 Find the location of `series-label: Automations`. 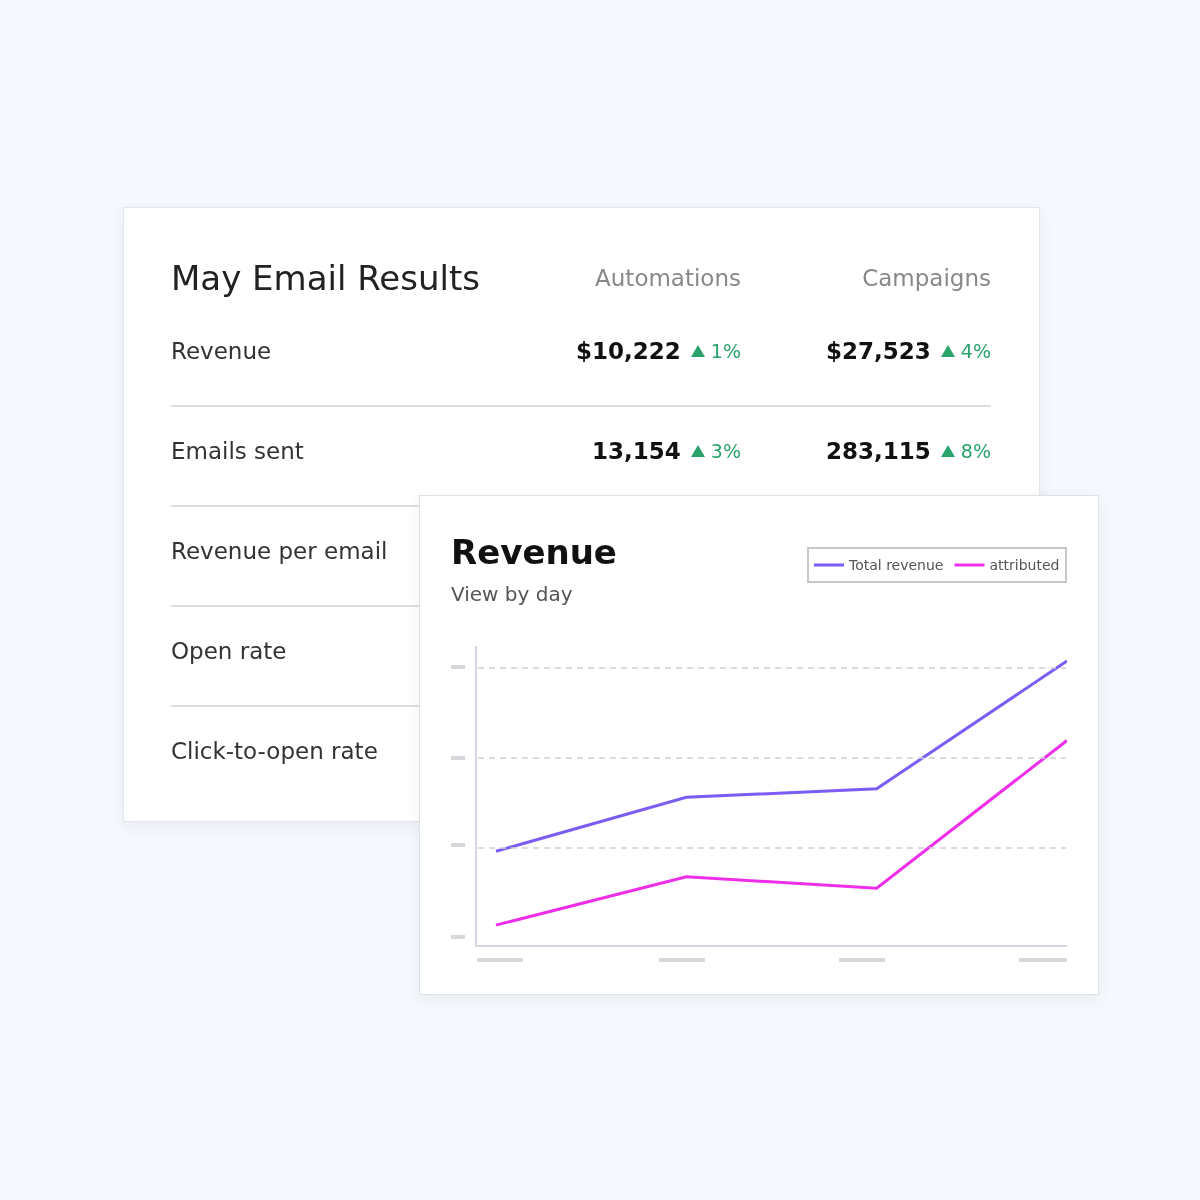

series-label: Automations is located at coordinates (668, 278).